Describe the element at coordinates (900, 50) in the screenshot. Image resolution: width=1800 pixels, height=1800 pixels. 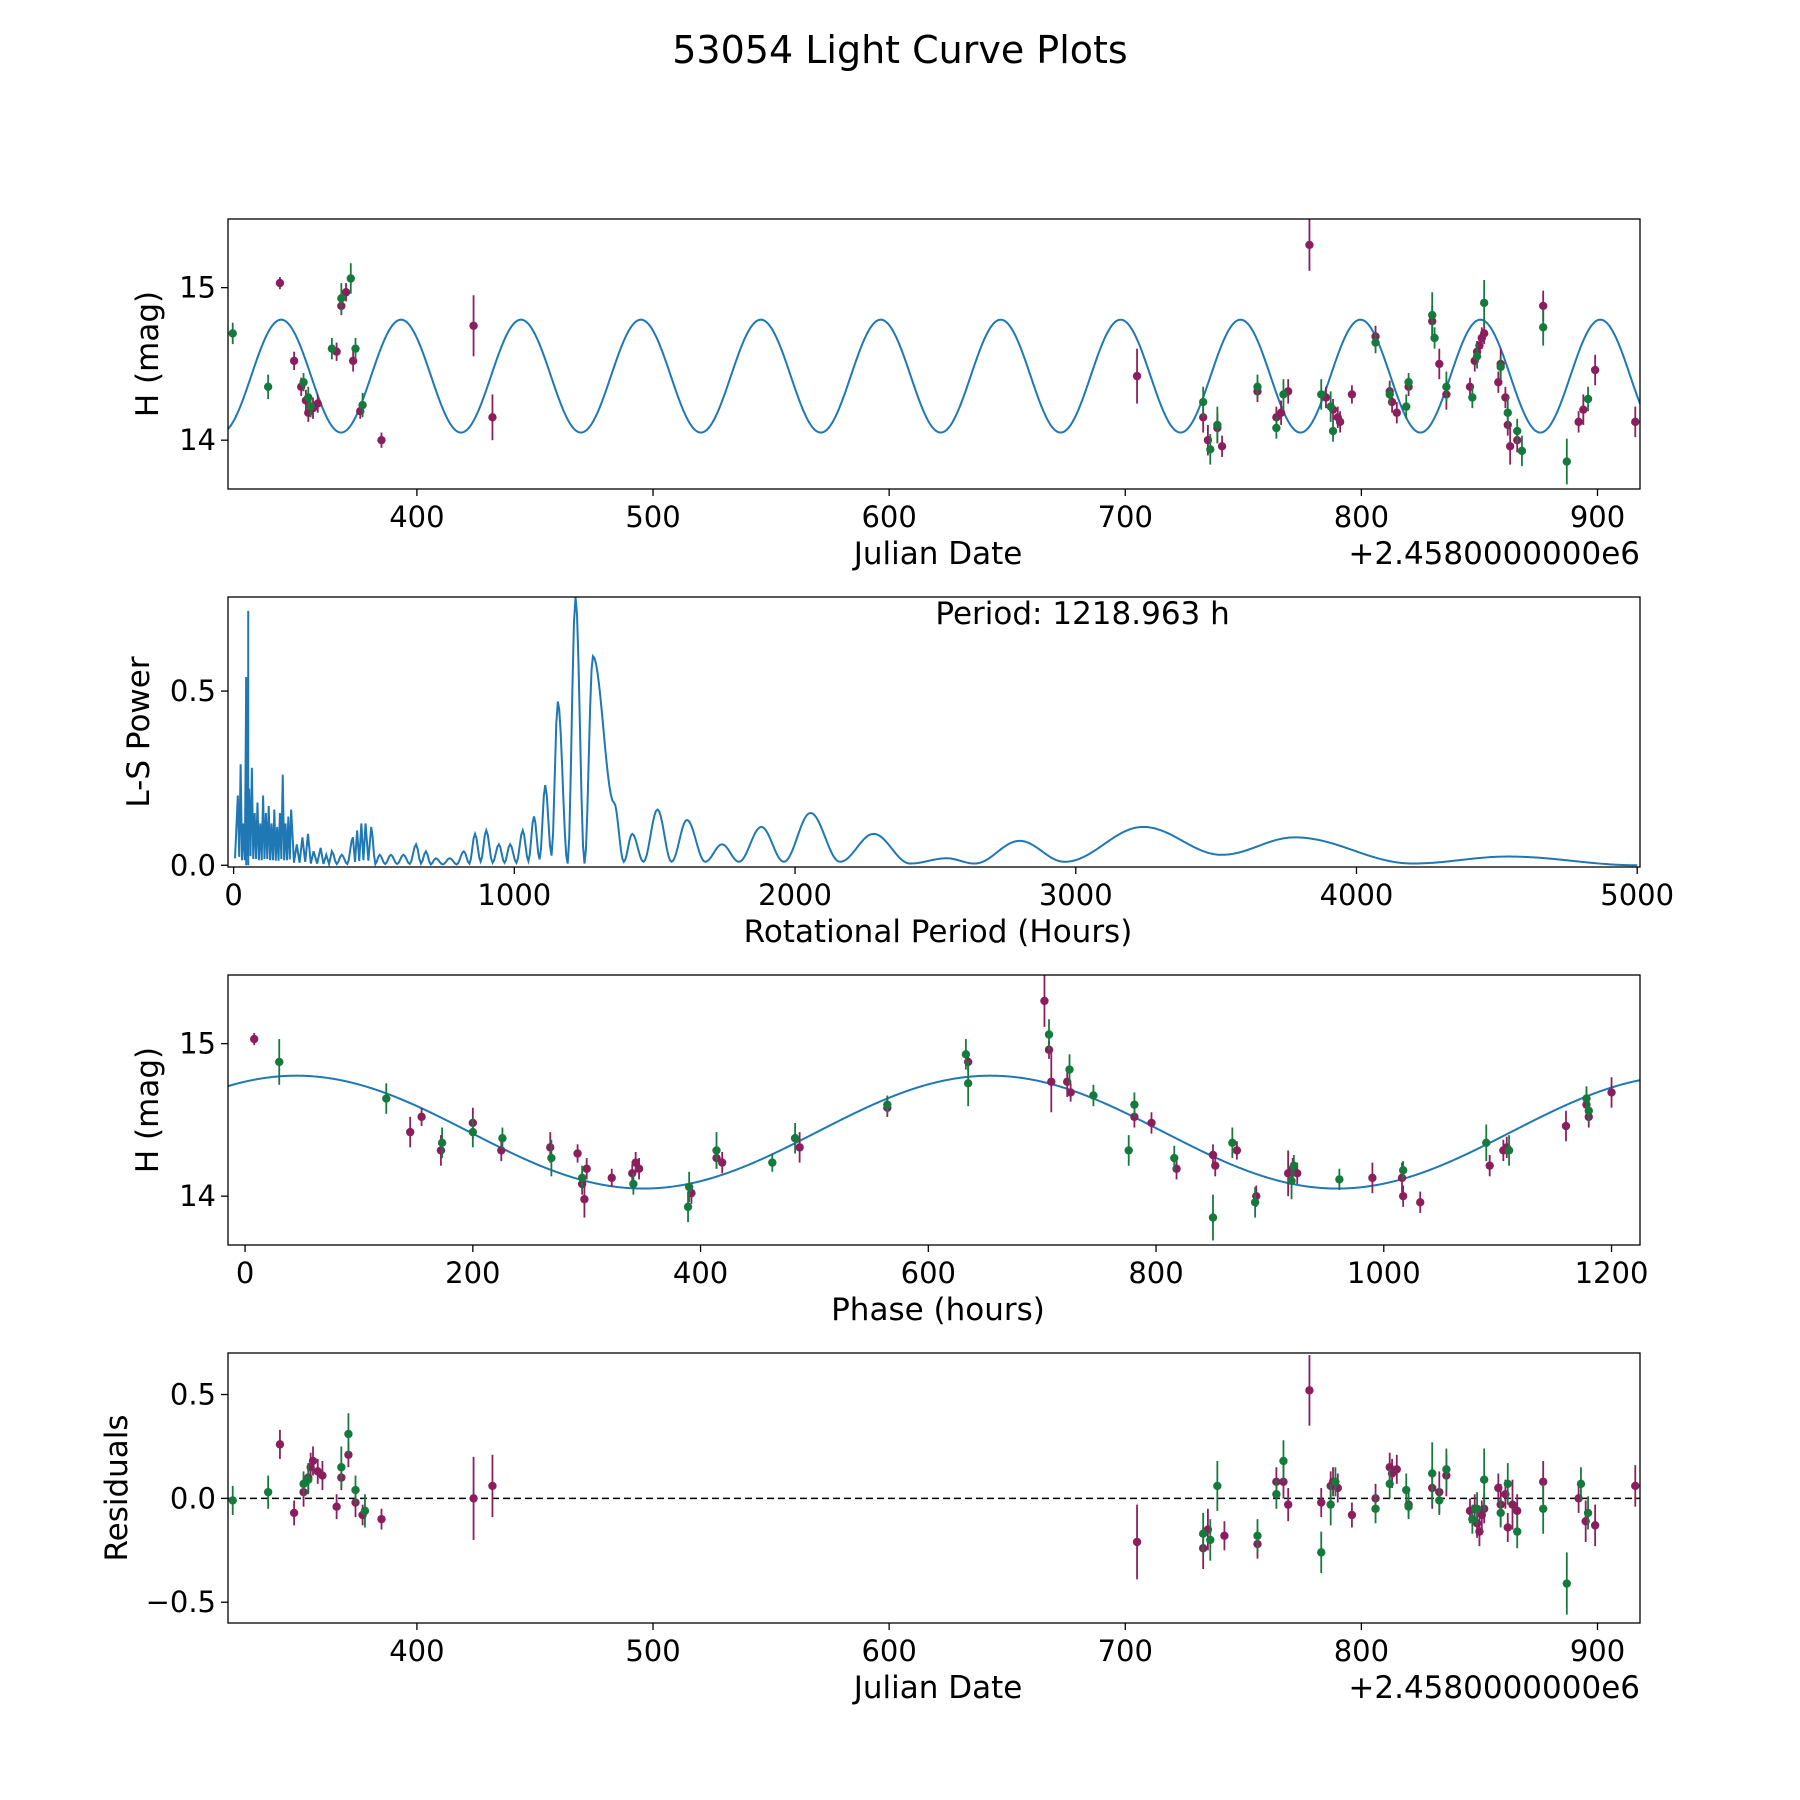
I see `figure-title: 53054 Light Curve Plots` at that location.